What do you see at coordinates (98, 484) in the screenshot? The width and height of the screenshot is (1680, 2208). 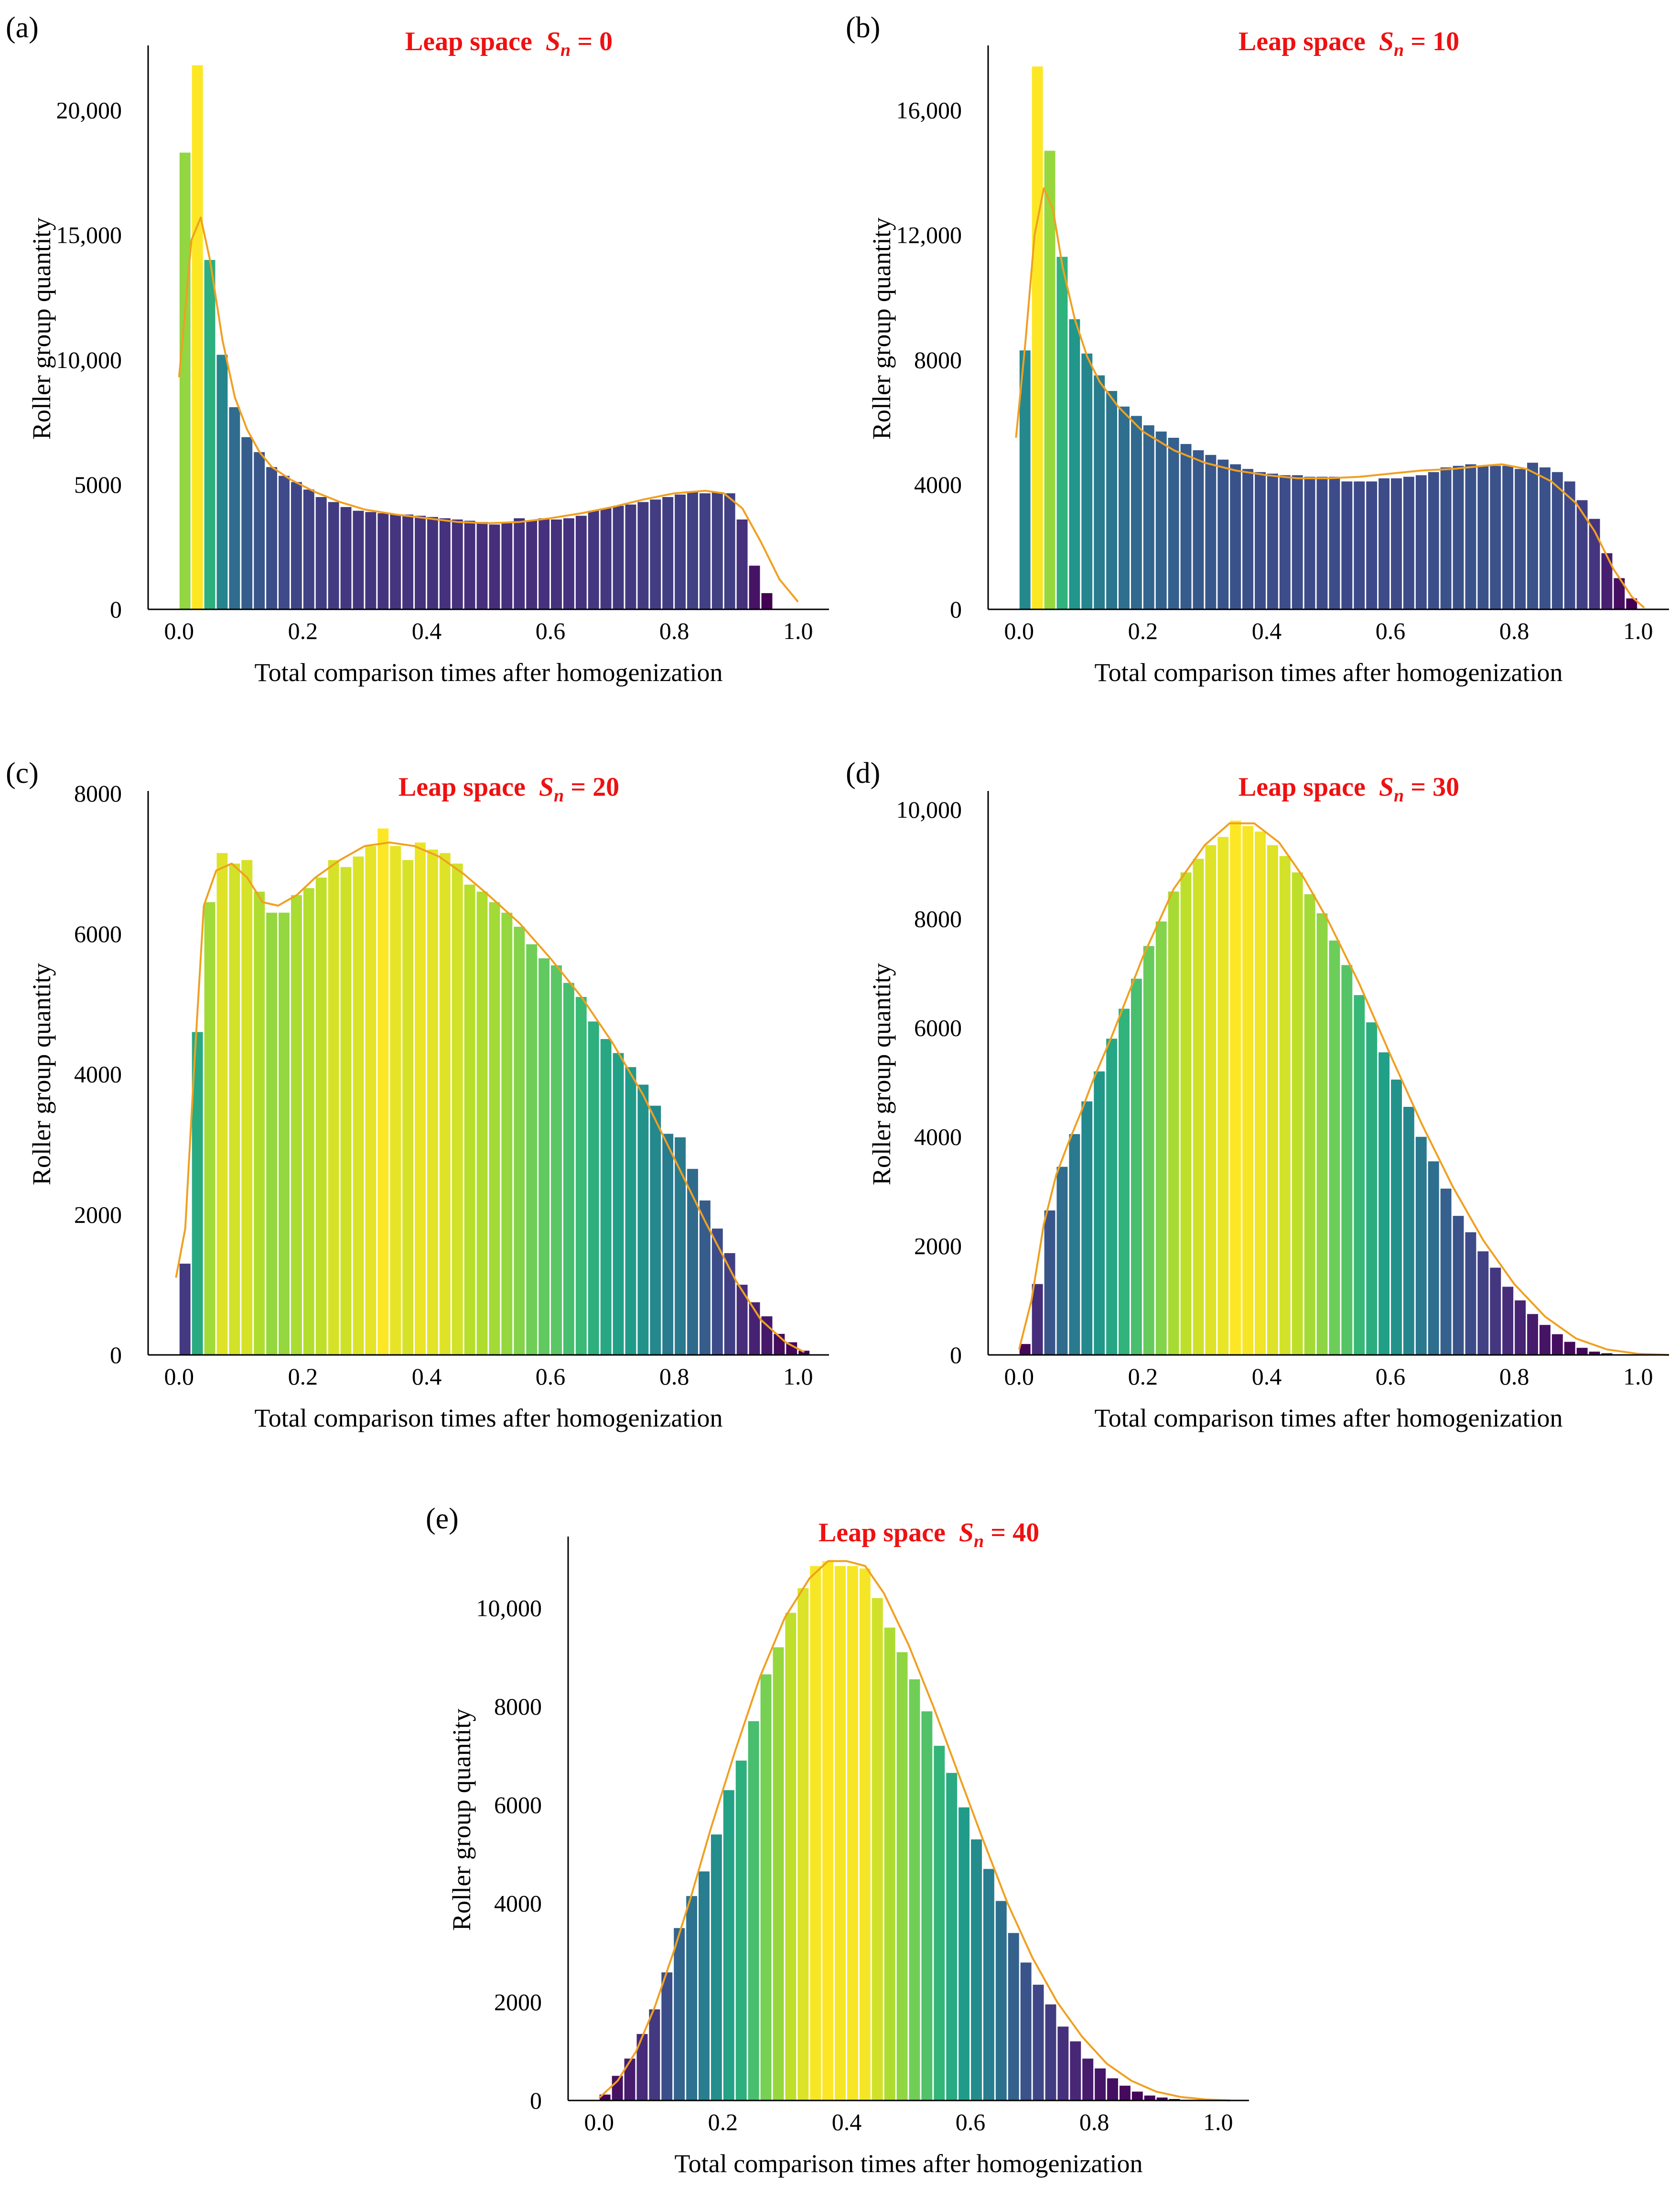 I see `y-tick-label: 5000` at bounding box center [98, 484].